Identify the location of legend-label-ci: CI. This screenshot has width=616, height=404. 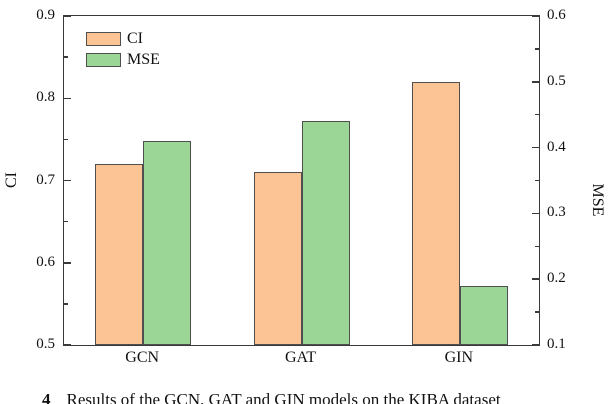
(135, 38).